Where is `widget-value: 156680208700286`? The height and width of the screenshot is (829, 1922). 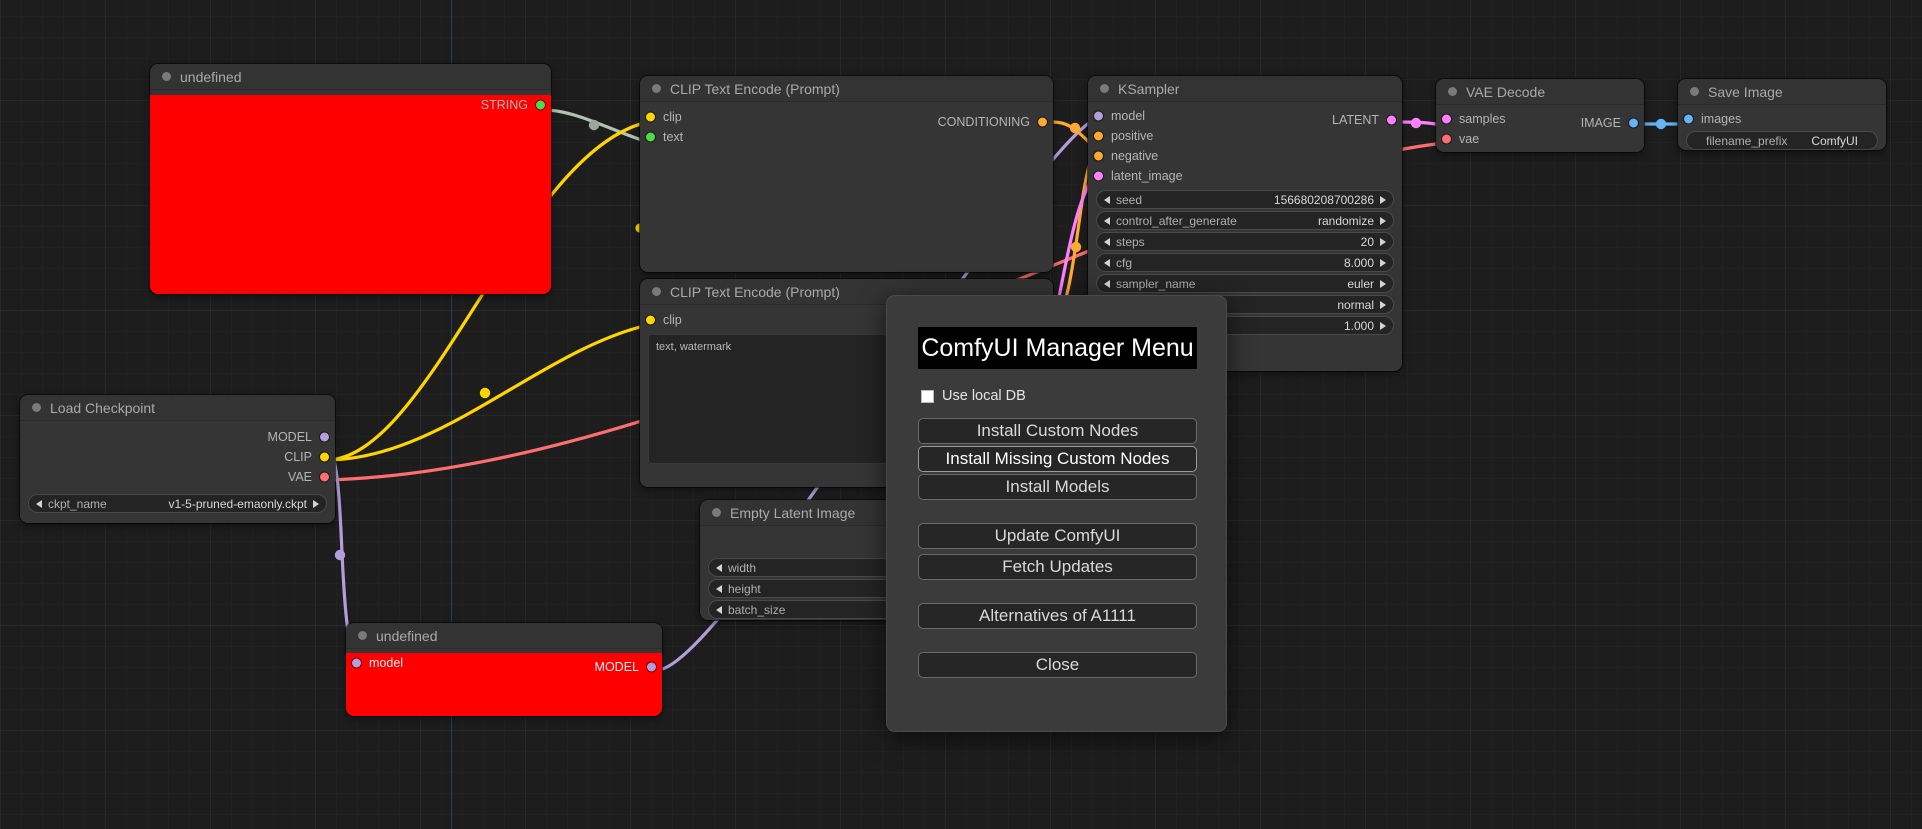 widget-value: 156680208700286 is located at coordinates (1323, 199).